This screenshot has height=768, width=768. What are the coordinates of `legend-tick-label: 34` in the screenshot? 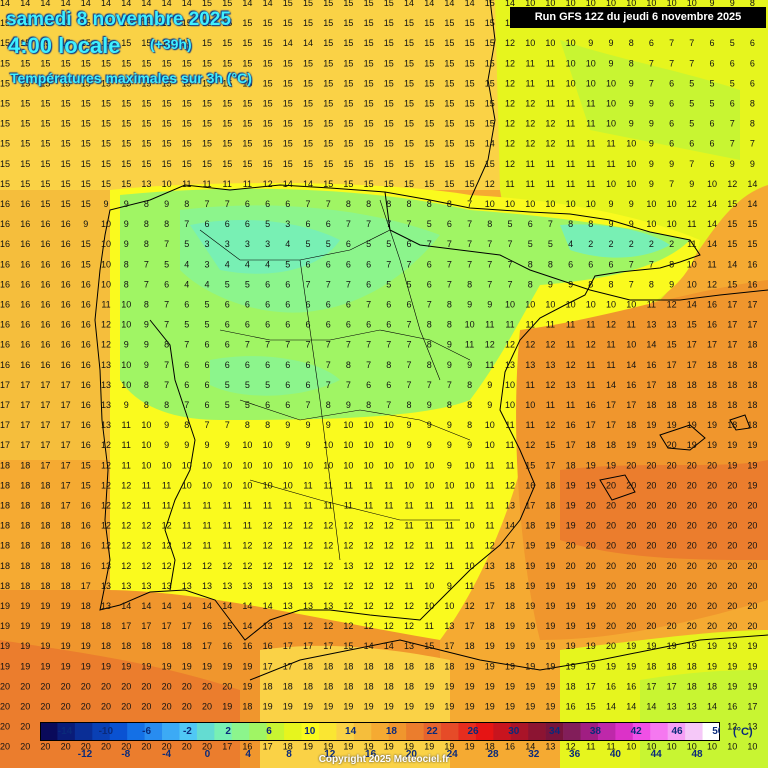 It's located at (555, 731).